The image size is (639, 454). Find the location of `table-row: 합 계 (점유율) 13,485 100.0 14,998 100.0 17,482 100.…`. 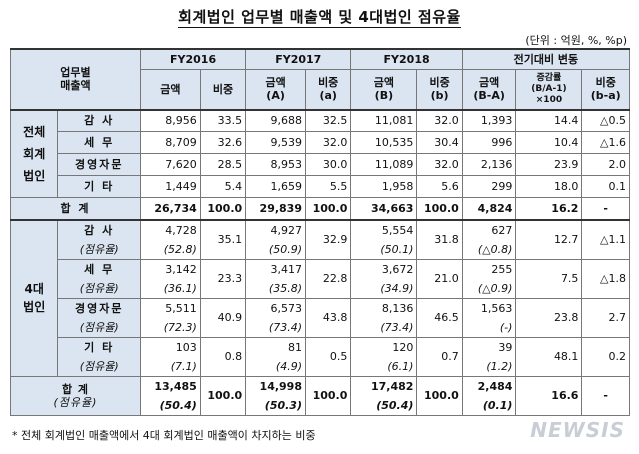

table-row: 합 계 (점유율) 13,485 100.0 14,998 100.0 17,482 100.… is located at coordinates (320, 395).